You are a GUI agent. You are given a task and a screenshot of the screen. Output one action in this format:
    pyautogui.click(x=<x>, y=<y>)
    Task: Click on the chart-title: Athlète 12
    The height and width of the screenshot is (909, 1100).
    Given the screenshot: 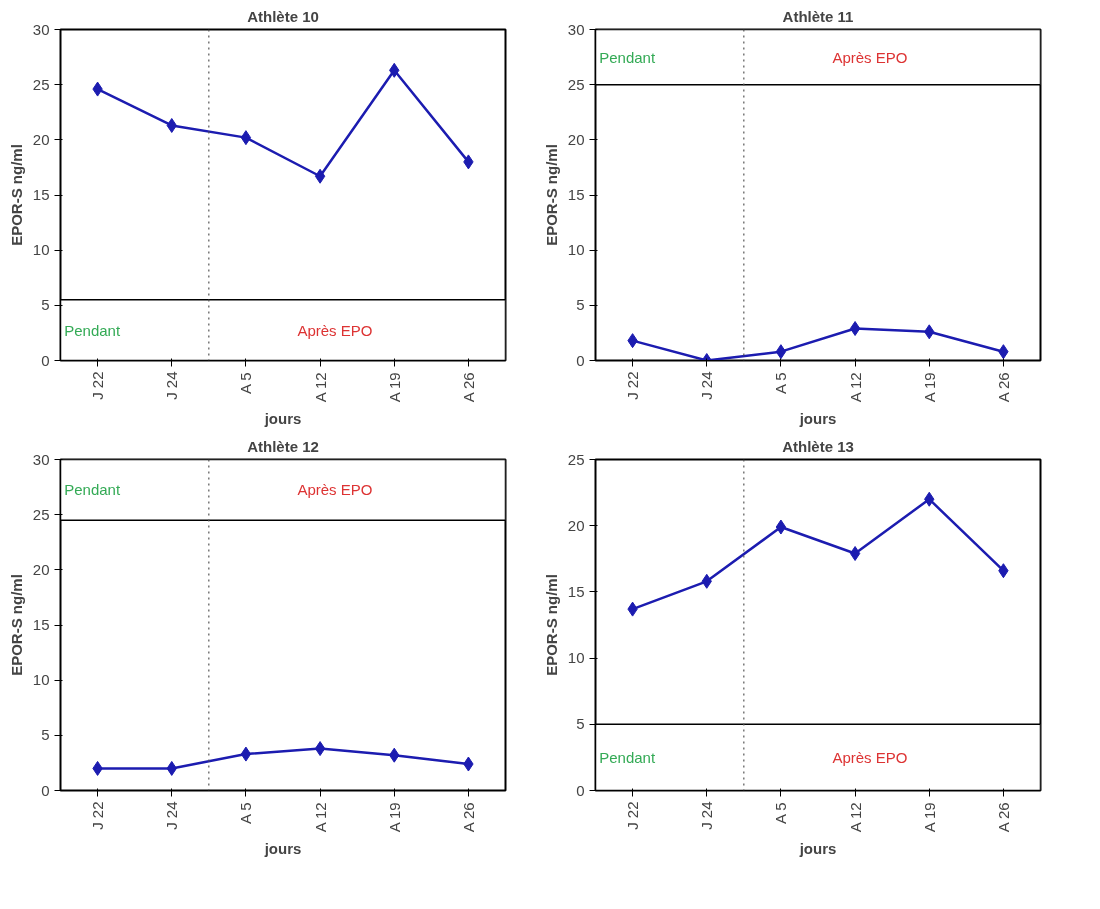 What is the action you would take?
    pyautogui.click(x=283, y=446)
    